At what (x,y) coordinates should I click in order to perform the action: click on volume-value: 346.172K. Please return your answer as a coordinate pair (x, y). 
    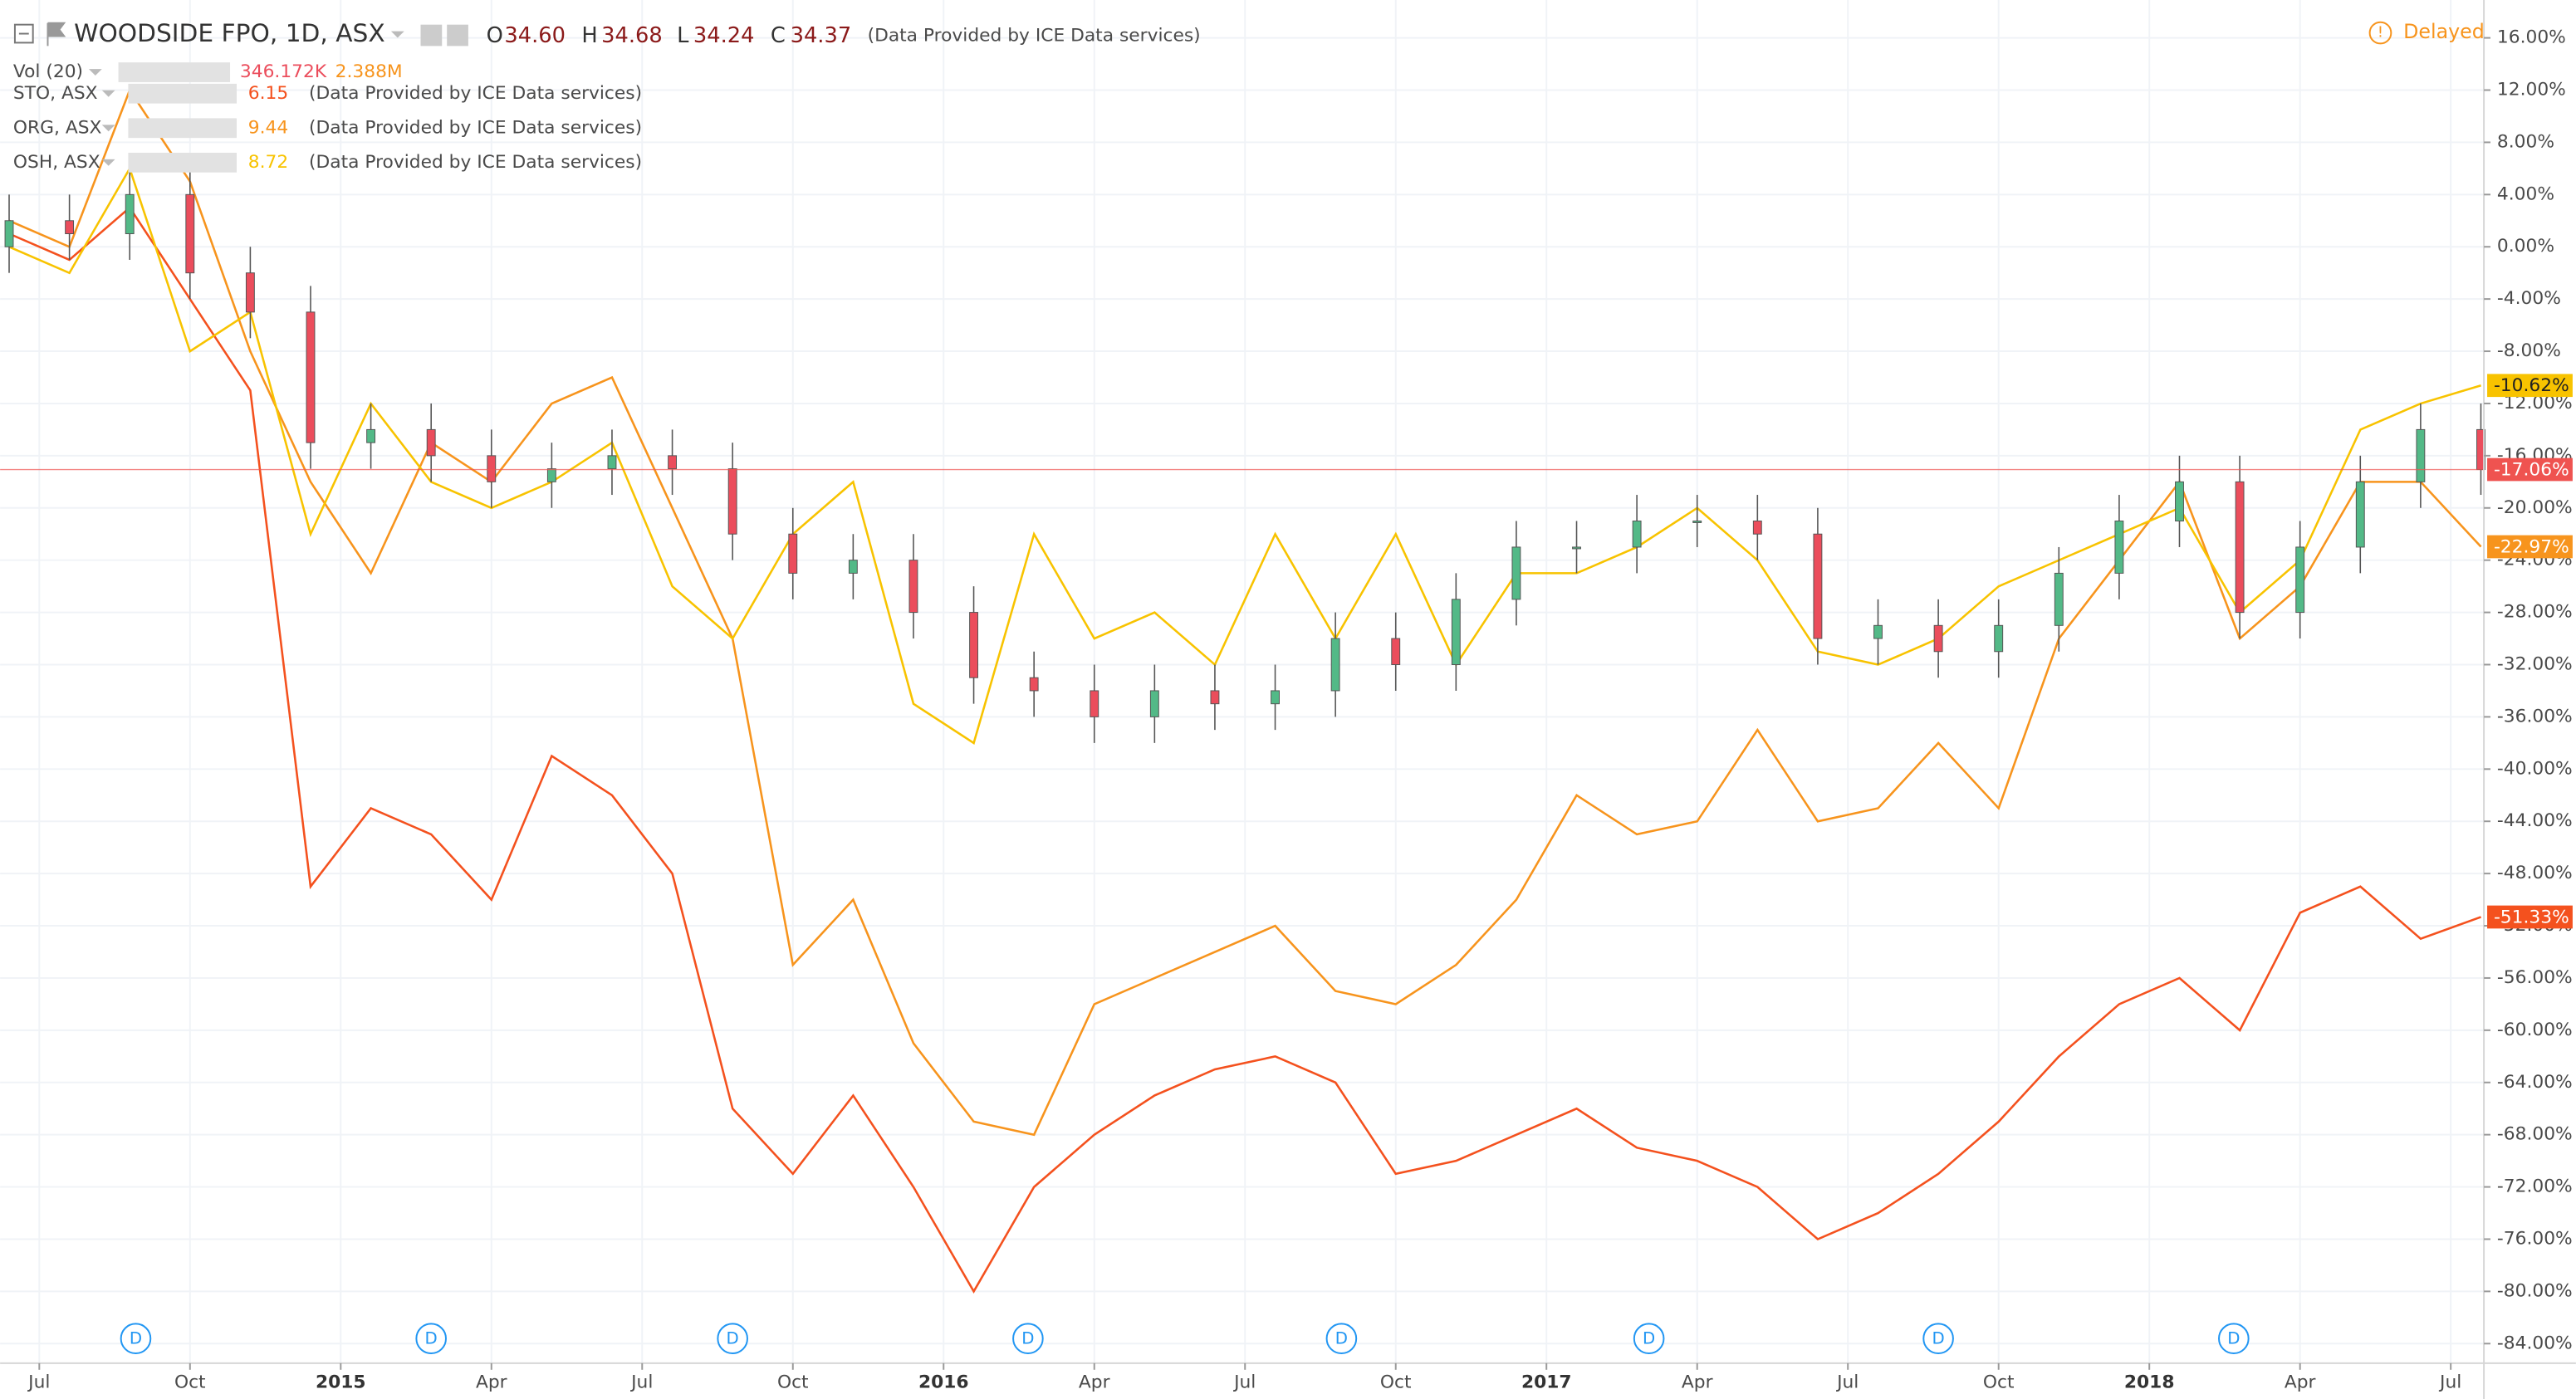
    Looking at the image, I should click on (283, 71).